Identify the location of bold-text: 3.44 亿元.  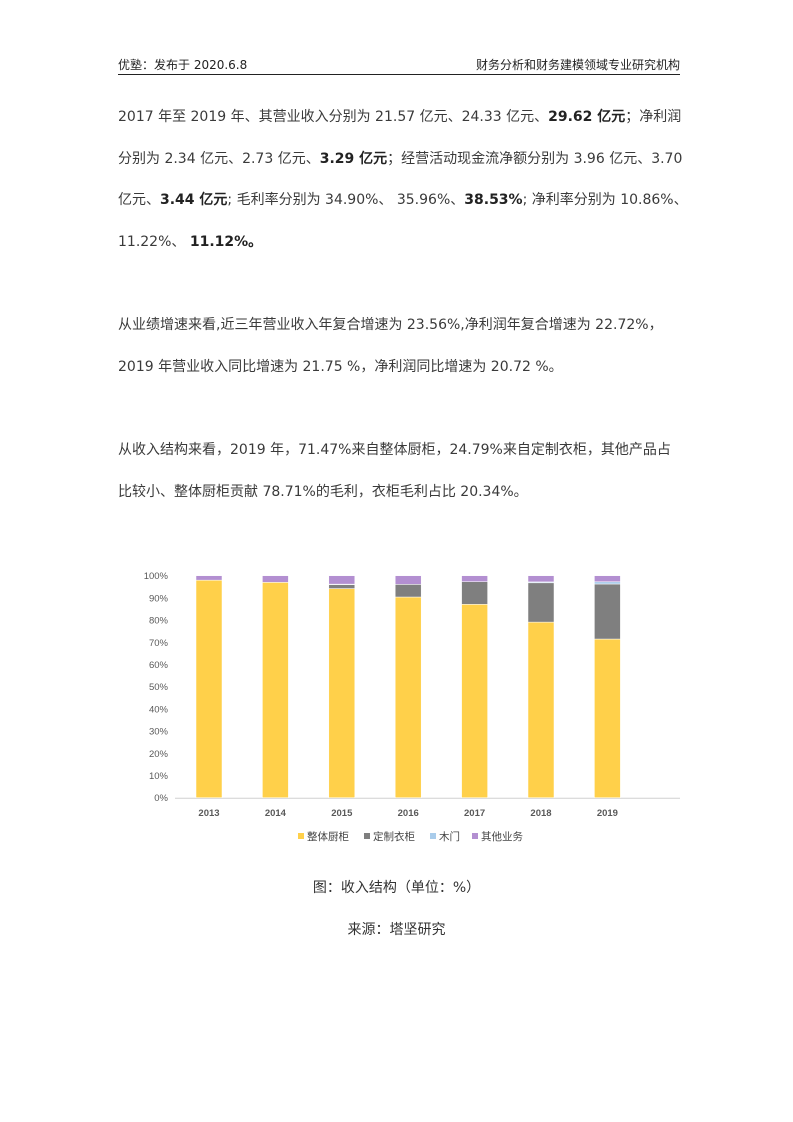
(194, 200).